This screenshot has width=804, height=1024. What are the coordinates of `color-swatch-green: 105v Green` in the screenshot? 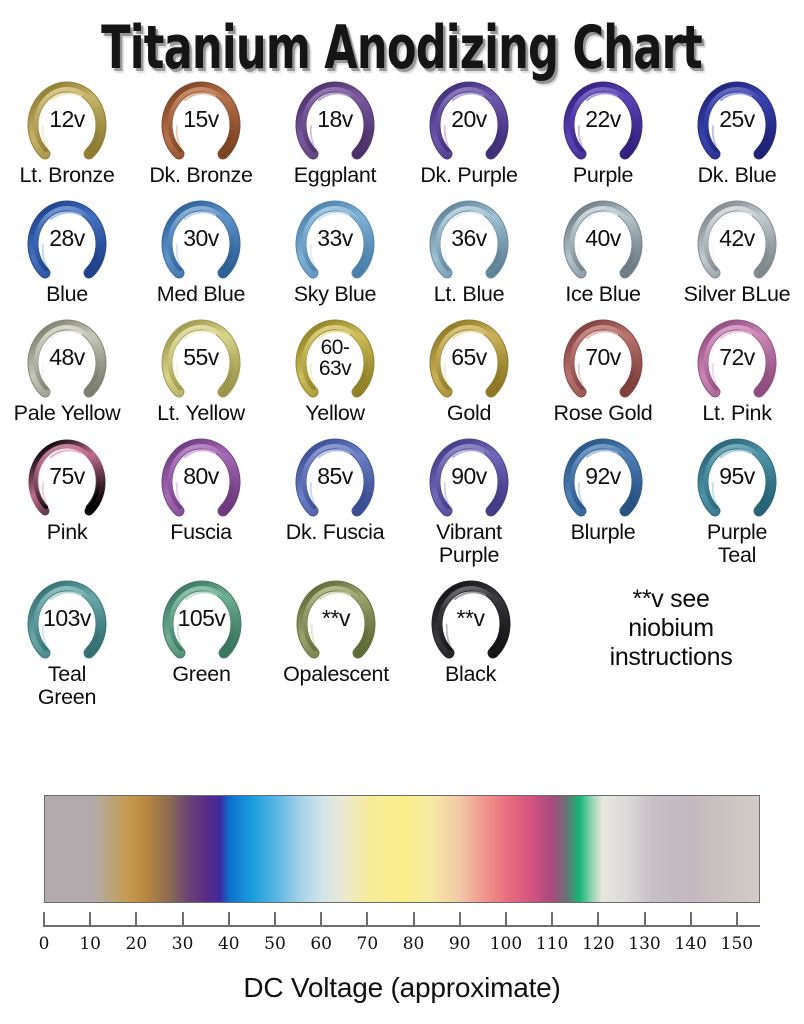 It's located at (202, 629).